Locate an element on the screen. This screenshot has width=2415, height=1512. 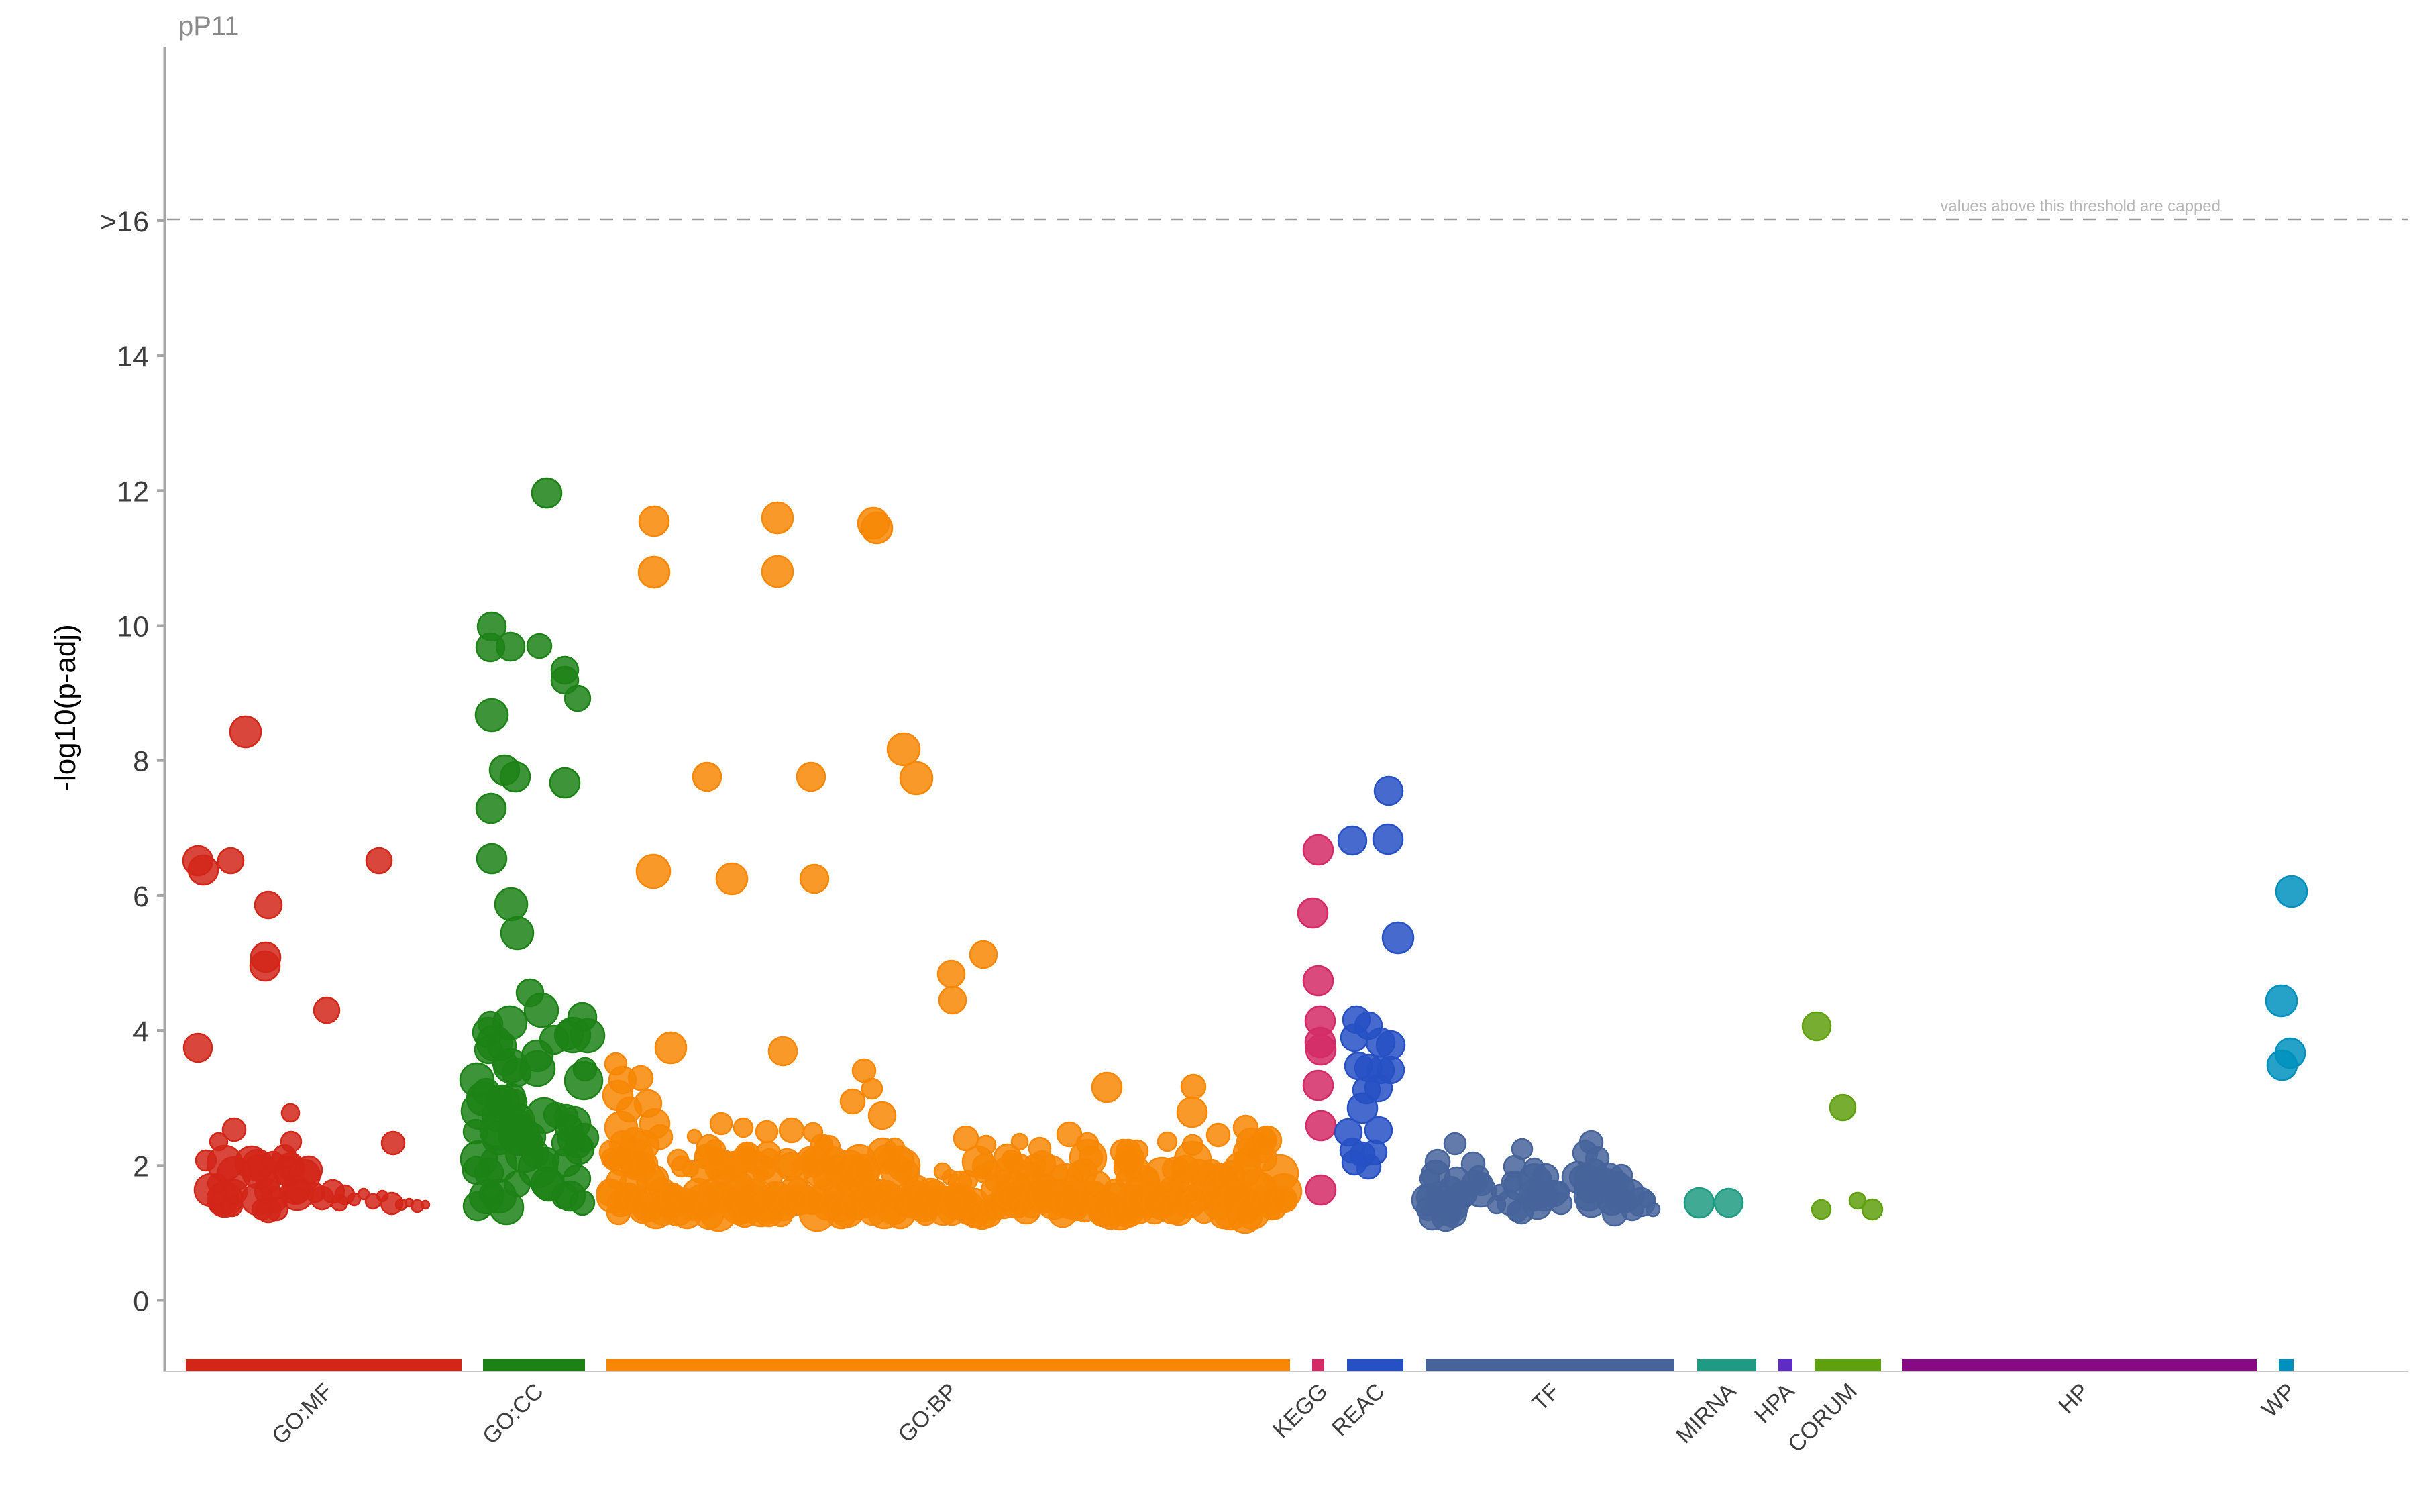
svg-text: 14 is located at coordinates (133, 357).